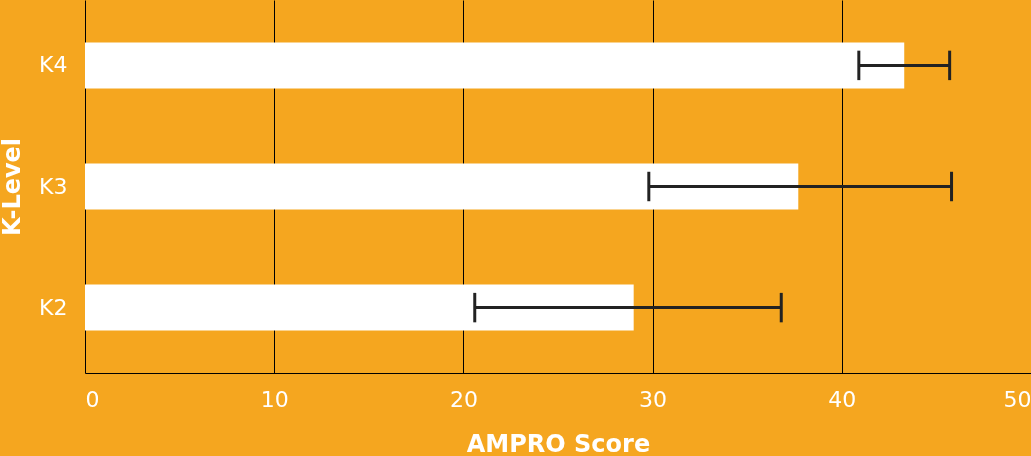 This screenshot has width=1031, height=456. I want to click on x-tick-label: 50, so click(1017, 399).